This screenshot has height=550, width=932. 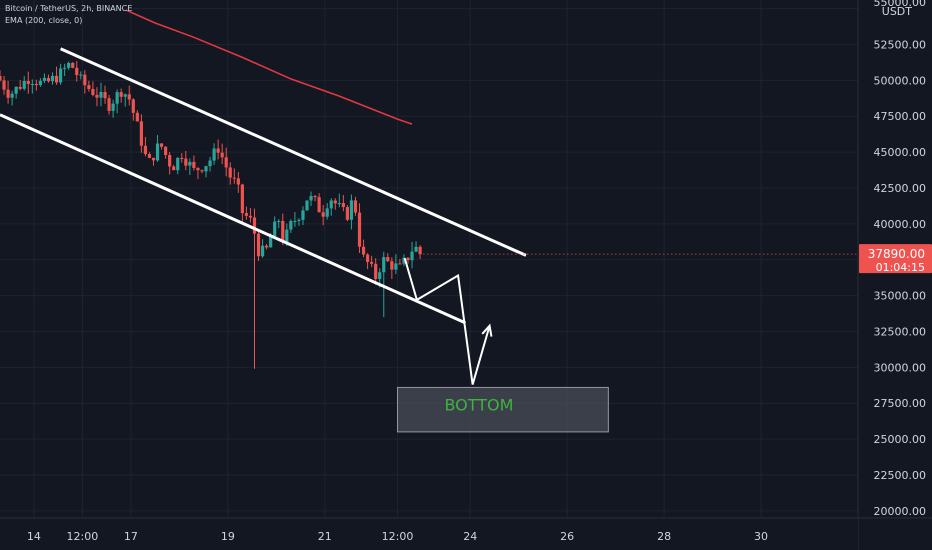 What do you see at coordinates (470, 536) in the screenshot?
I see `x-tick-label: 24` at bounding box center [470, 536].